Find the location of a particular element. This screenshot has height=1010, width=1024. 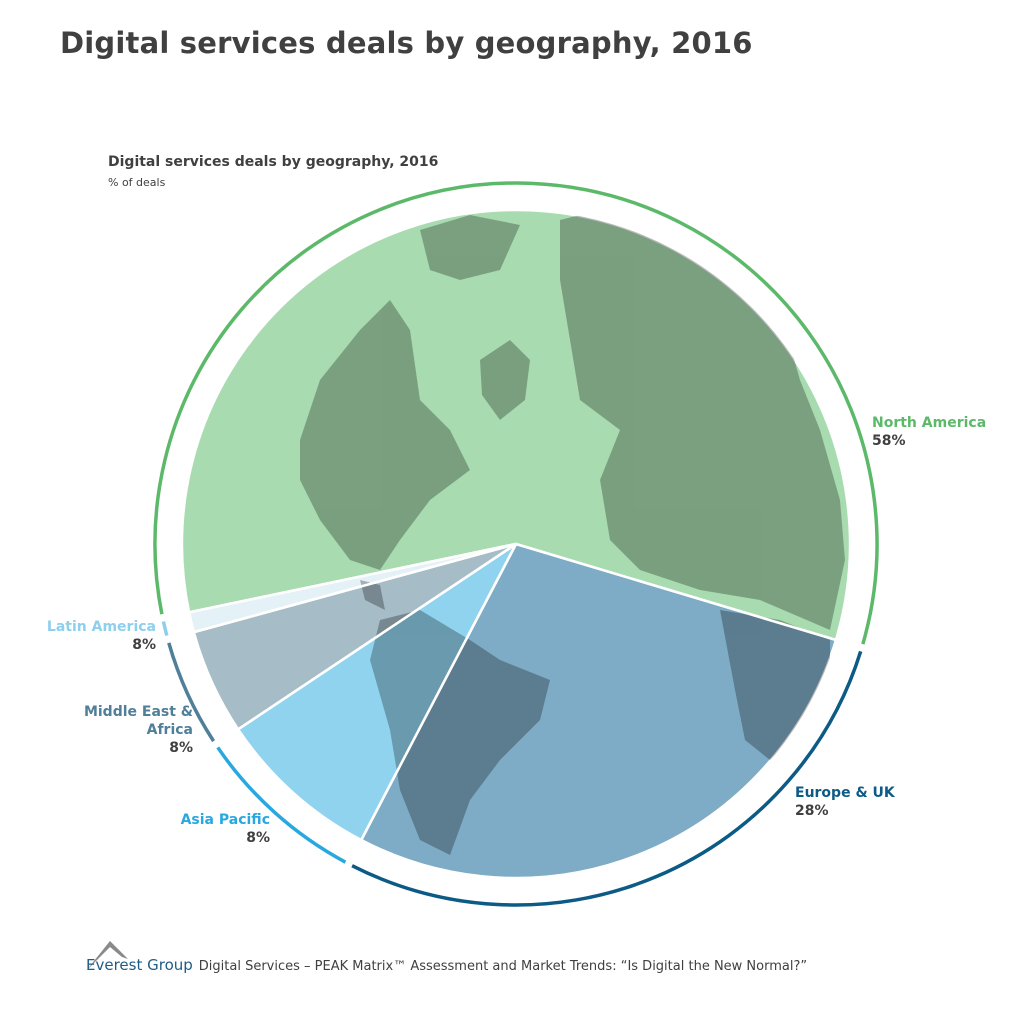

chart-subtitle: % of deals is located at coordinates (137, 182).